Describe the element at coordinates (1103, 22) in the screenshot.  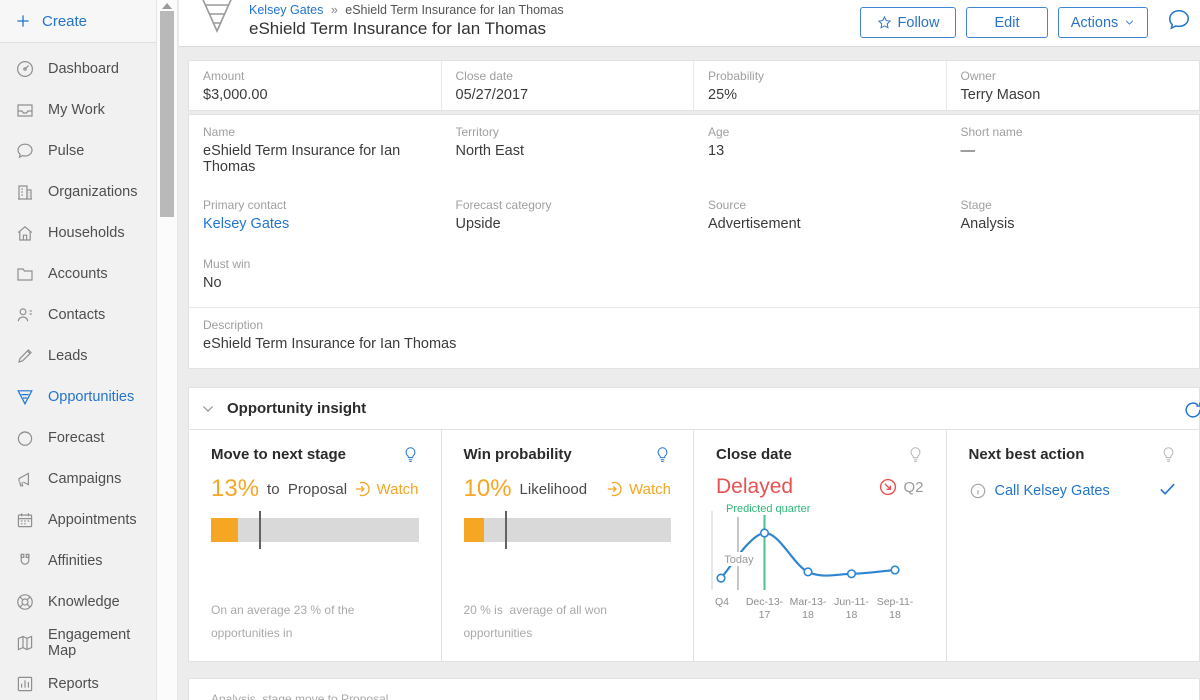
I see `actions-button: Actions` at that location.